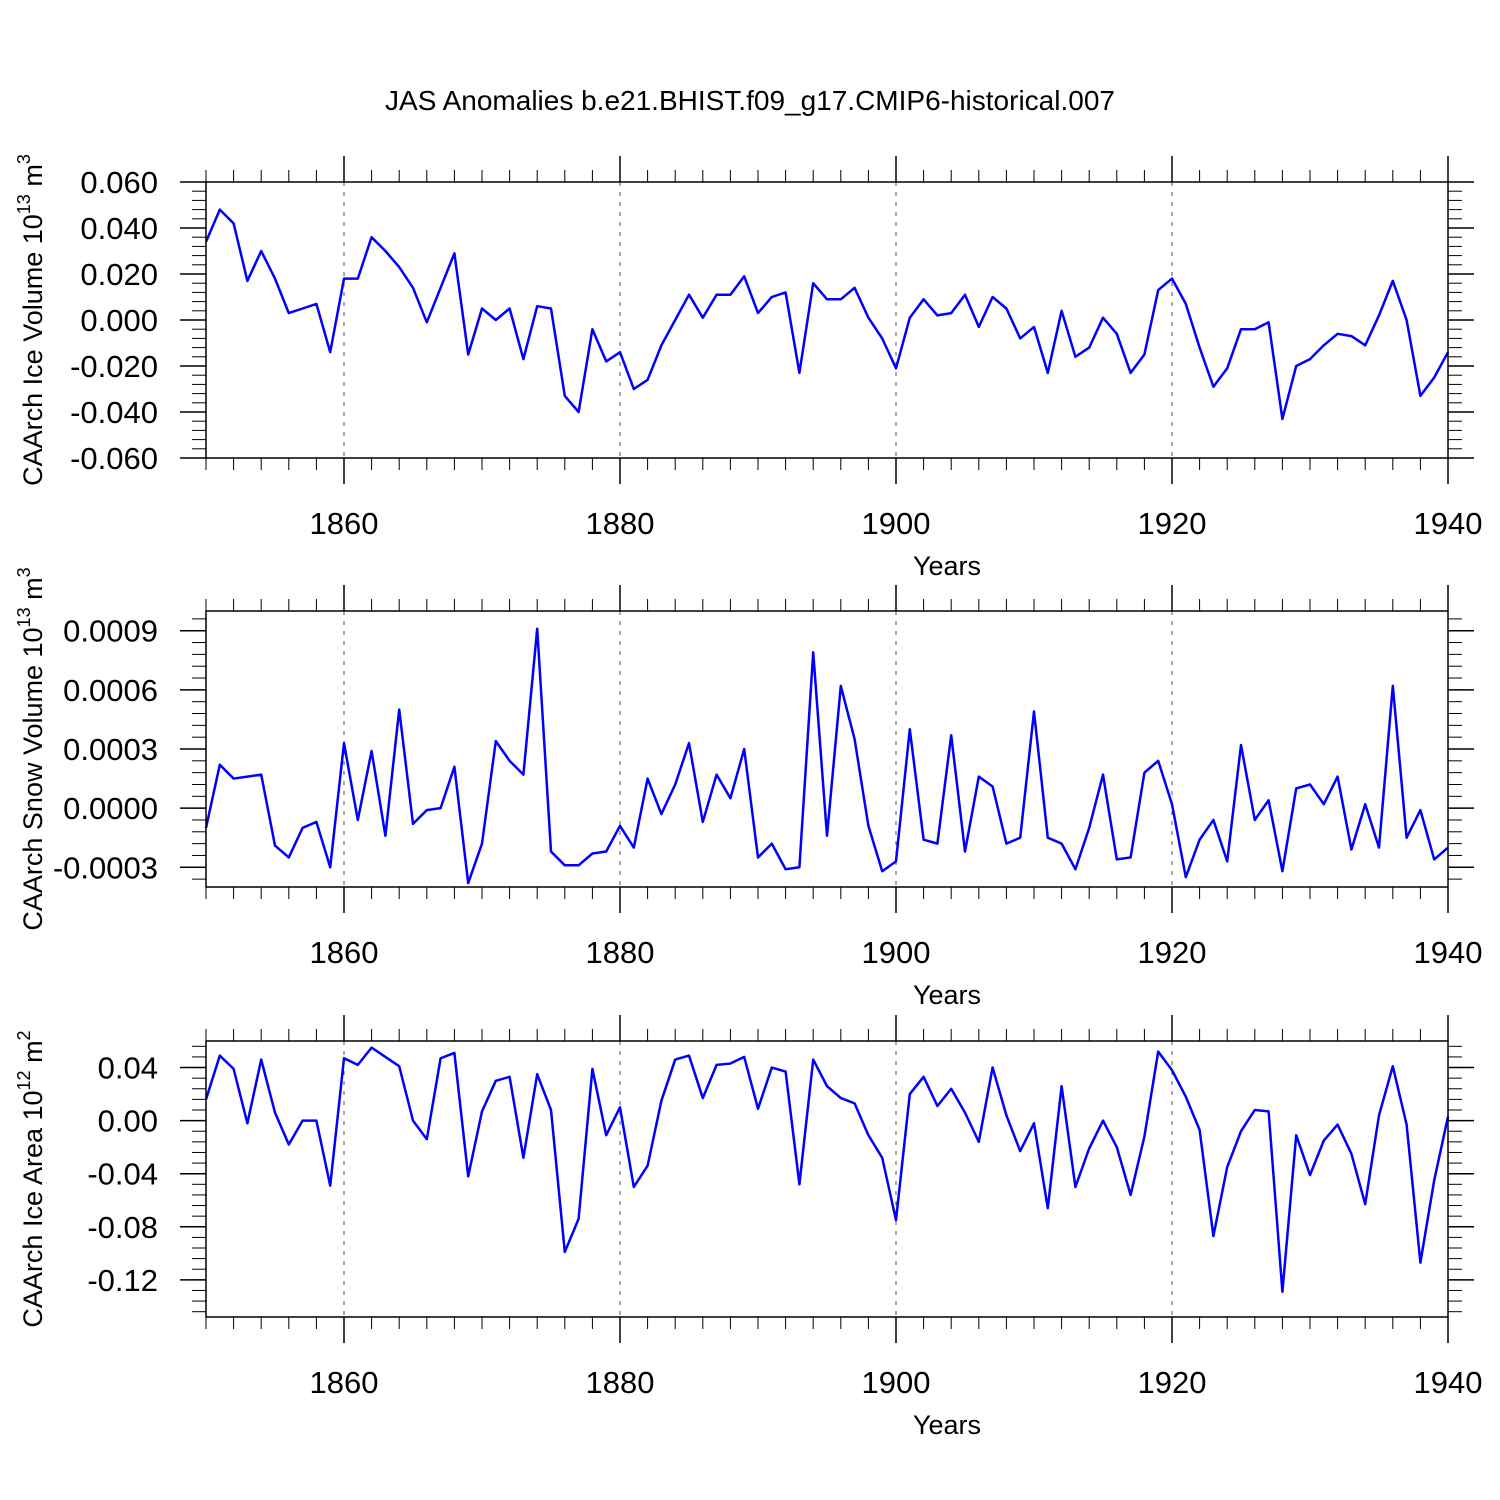 Image resolution: width=1500 pixels, height=1500 pixels. What do you see at coordinates (119, 274) in the screenshot?
I see `y-tick-label: 0.020` at bounding box center [119, 274].